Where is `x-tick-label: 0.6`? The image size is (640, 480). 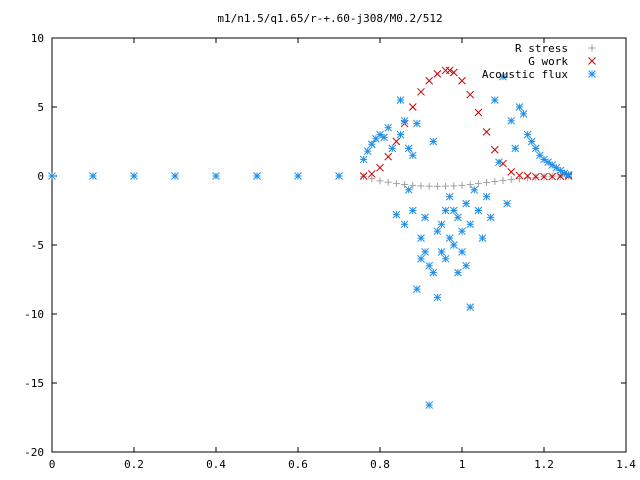
x-tick-label: 0.6 is located at coordinates (298, 464).